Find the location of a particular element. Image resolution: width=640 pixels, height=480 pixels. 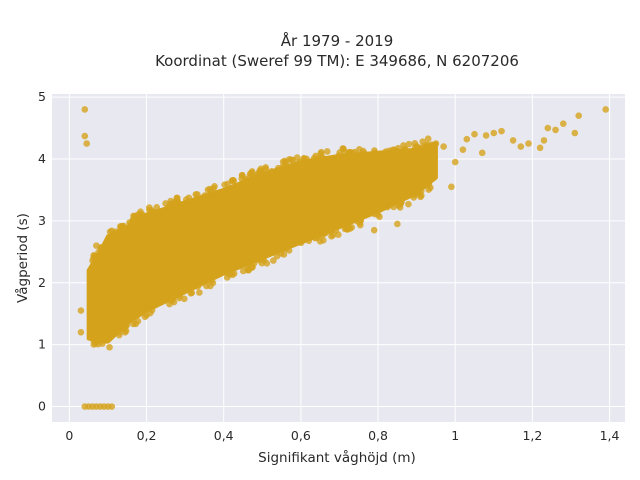

x-tick-label: 0,8 is located at coordinates (378, 435).